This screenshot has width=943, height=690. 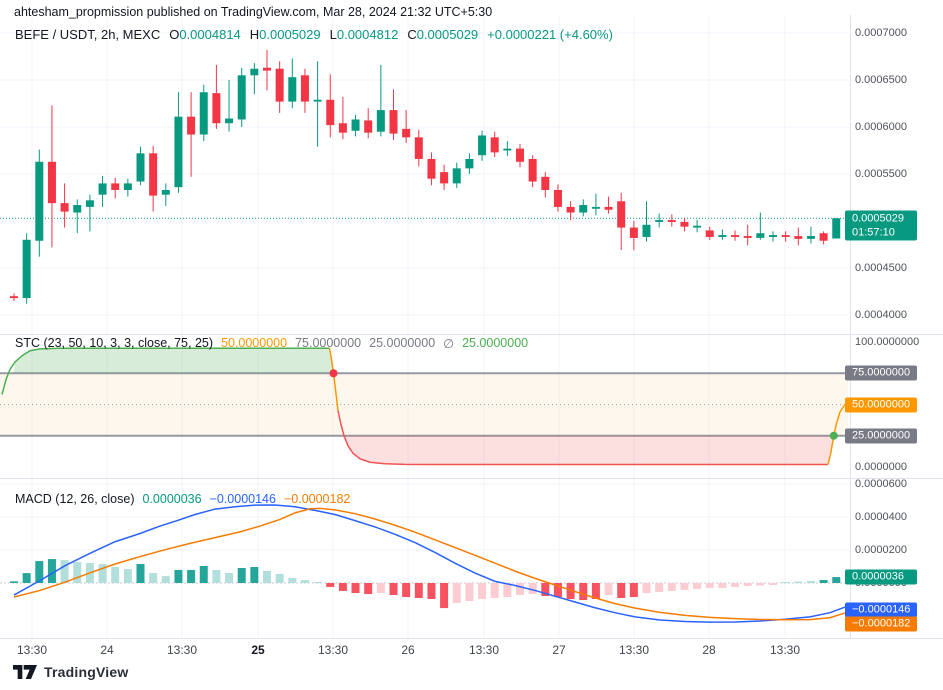 What do you see at coordinates (254, 343) in the screenshot?
I see `stc-value-k: 50.0000000` at bounding box center [254, 343].